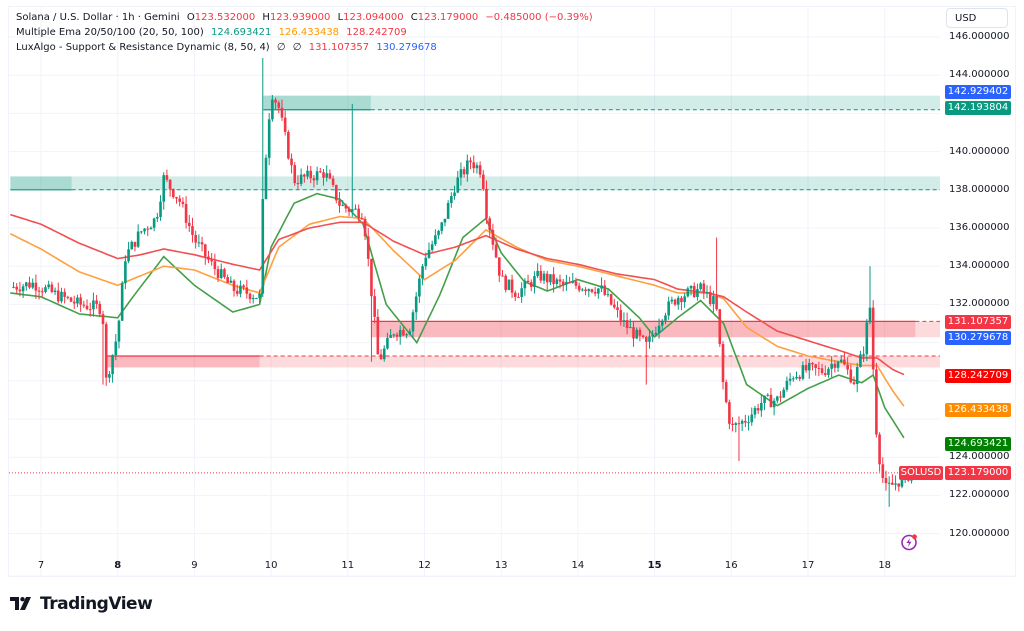  Describe the element at coordinates (921, 473) in the screenshot. I see `symbol-badge: SOLUSD` at that location.